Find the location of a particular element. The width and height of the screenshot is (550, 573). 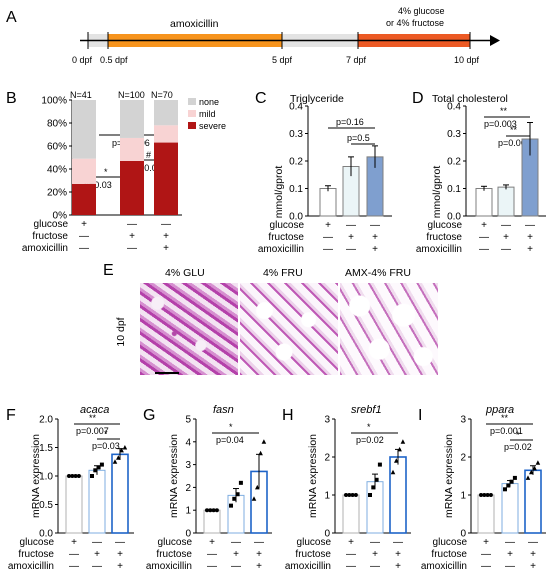

y-tick-label-i: 1 is located at coordinates (463, 496).